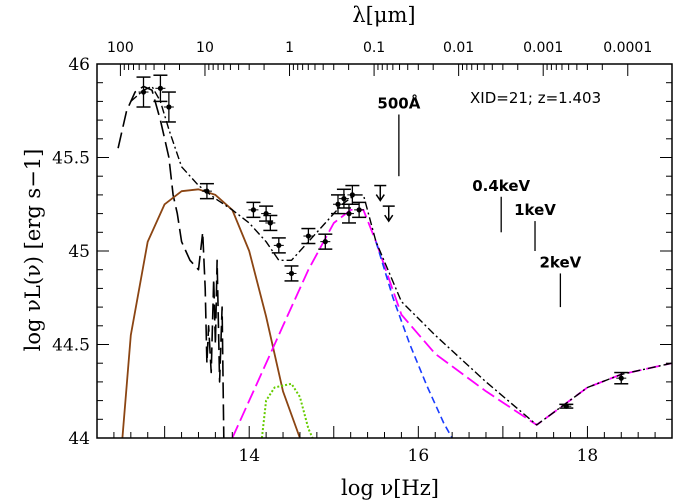 The image size is (683, 503). I want to click on x-axis-title: log ν[Hz], so click(390, 488).